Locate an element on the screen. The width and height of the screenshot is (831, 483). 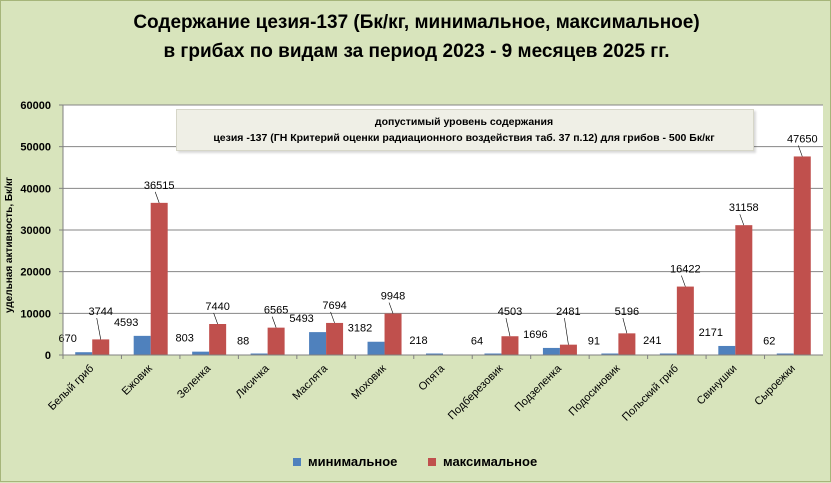
data-label-maximal: 4503 is located at coordinates (510, 312).